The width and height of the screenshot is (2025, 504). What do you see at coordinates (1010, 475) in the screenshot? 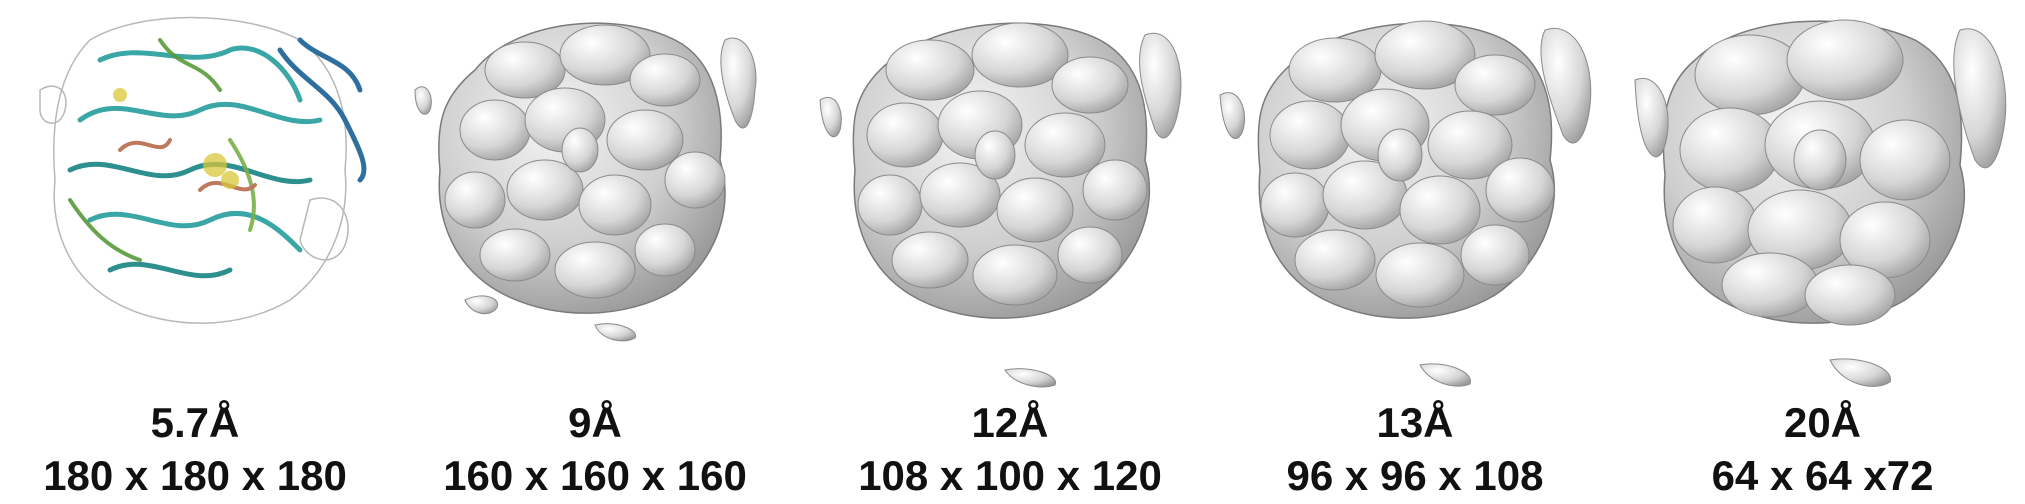
I see `box-size-label: 108 x 100 x 120` at bounding box center [1010, 475].